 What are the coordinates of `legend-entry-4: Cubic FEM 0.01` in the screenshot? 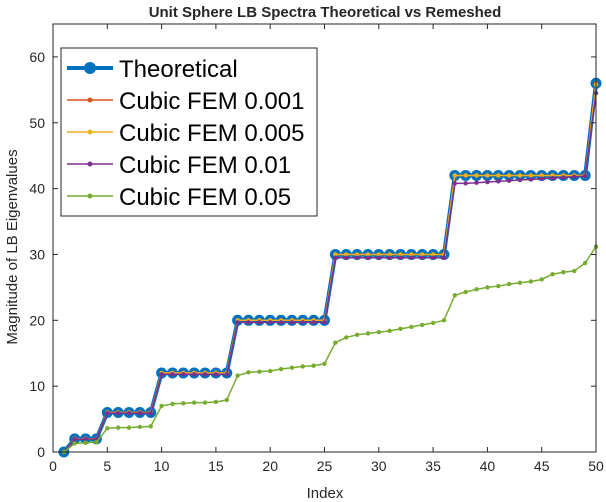 It's located at (179, 165).